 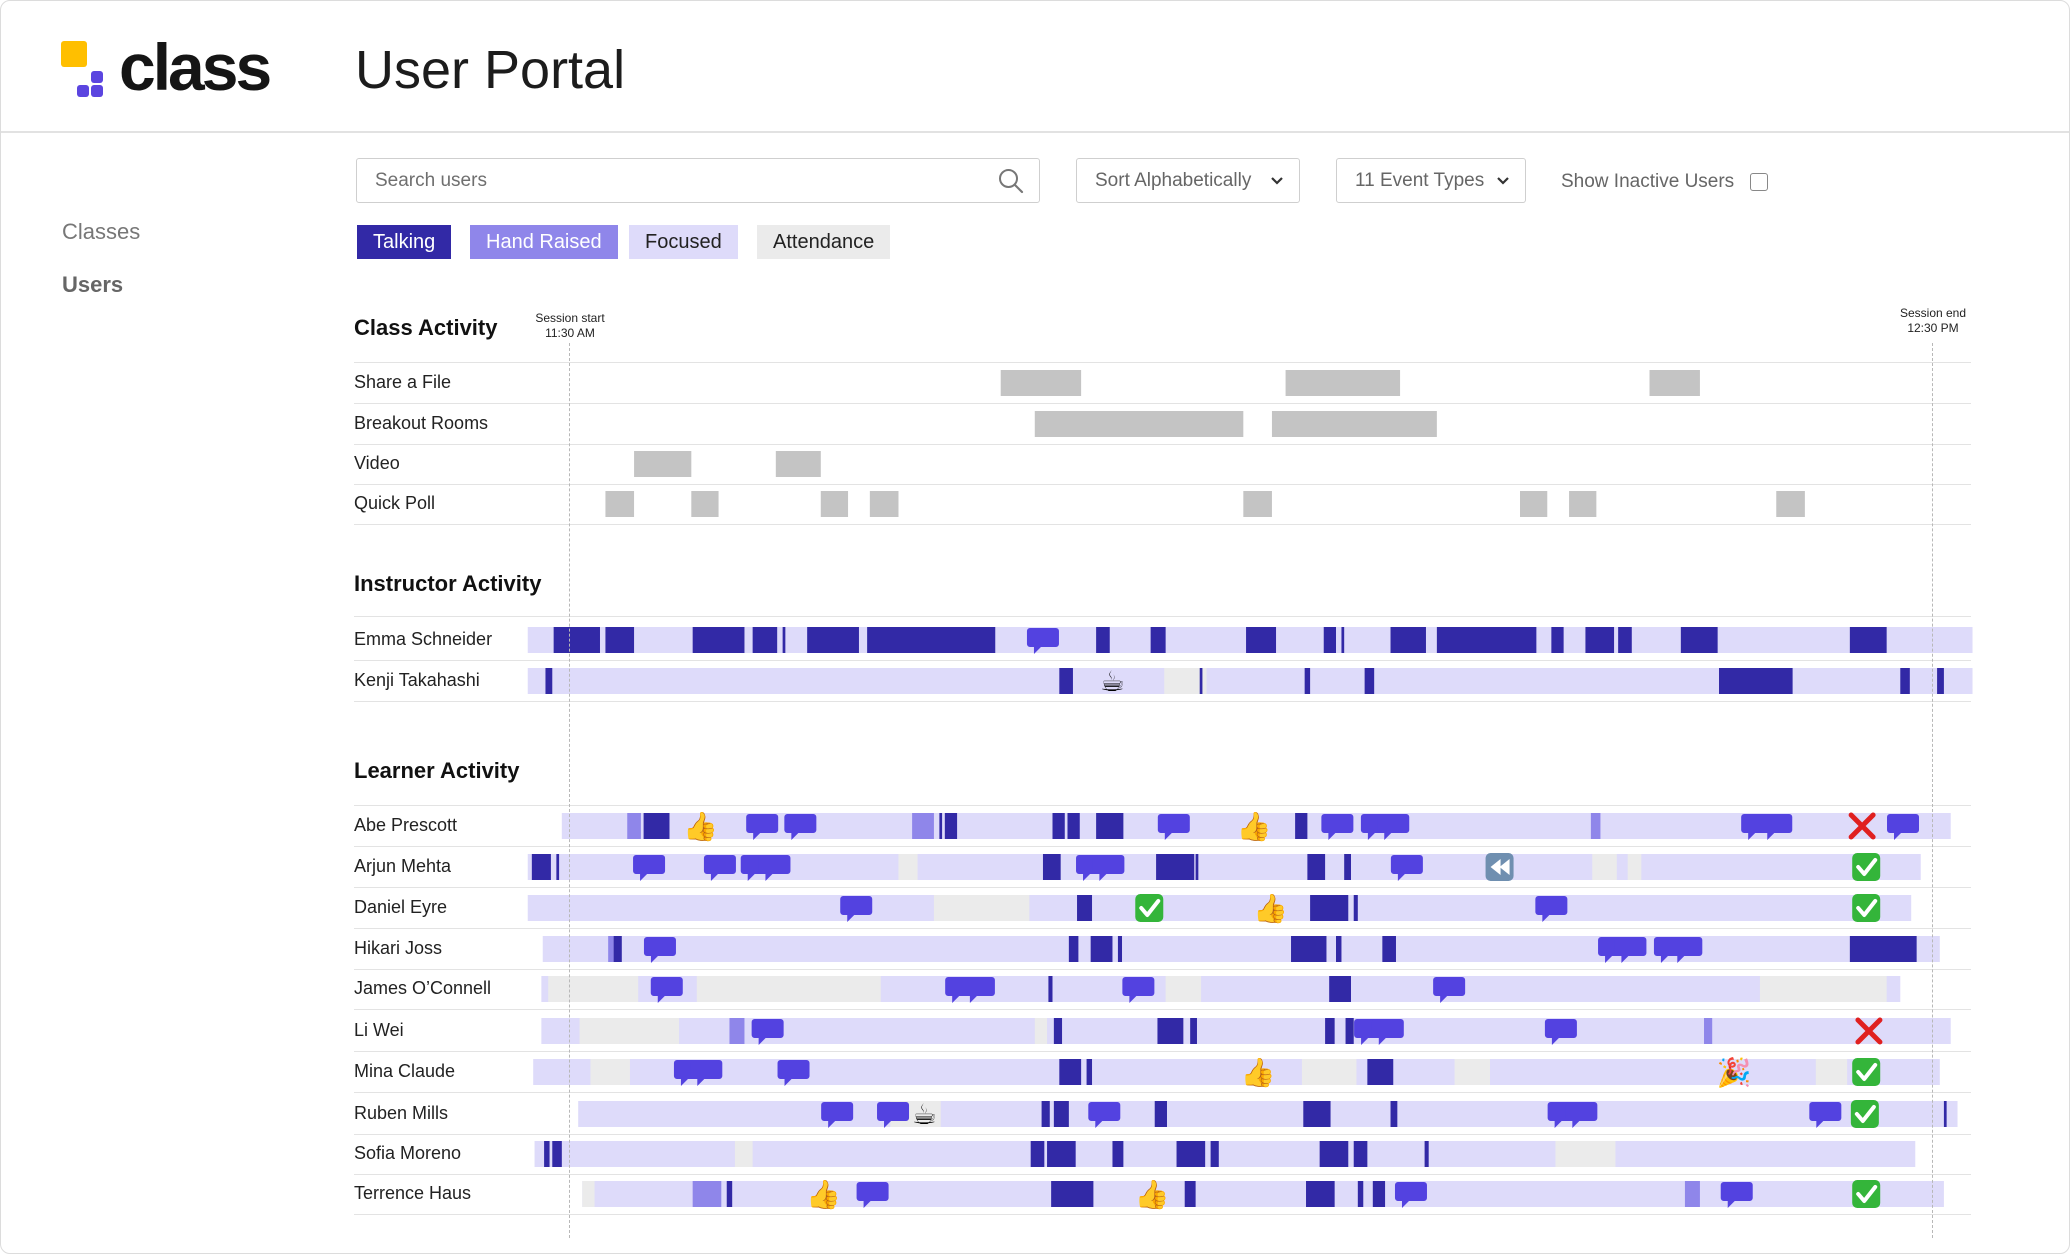 What do you see at coordinates (1933, 313) in the screenshot?
I see `session-end-label: Session end` at bounding box center [1933, 313].